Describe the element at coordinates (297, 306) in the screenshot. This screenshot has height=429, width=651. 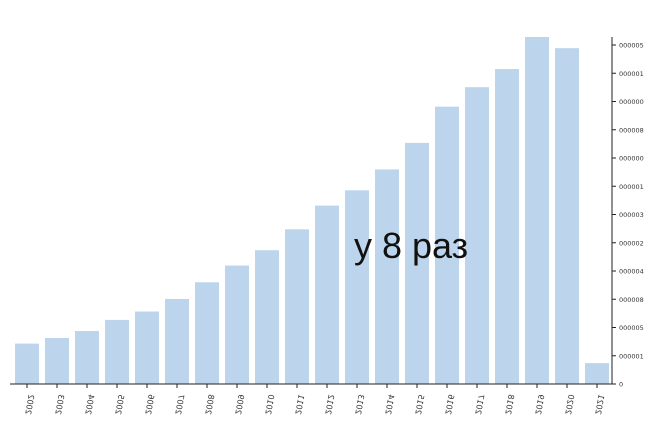
I see `bar-2011` at that location.